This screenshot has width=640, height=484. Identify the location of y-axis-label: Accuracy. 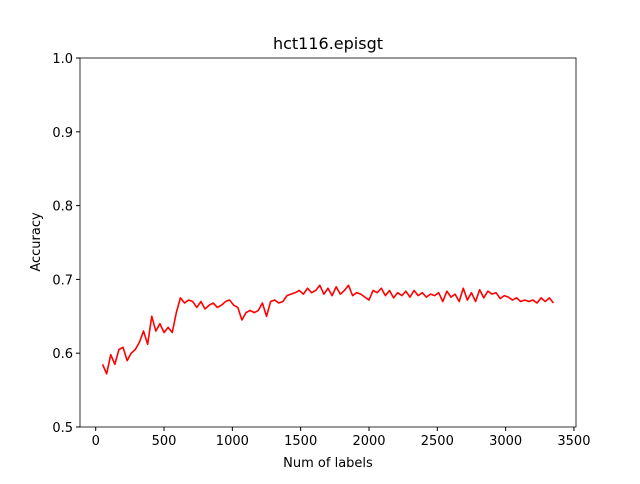
(36, 242).